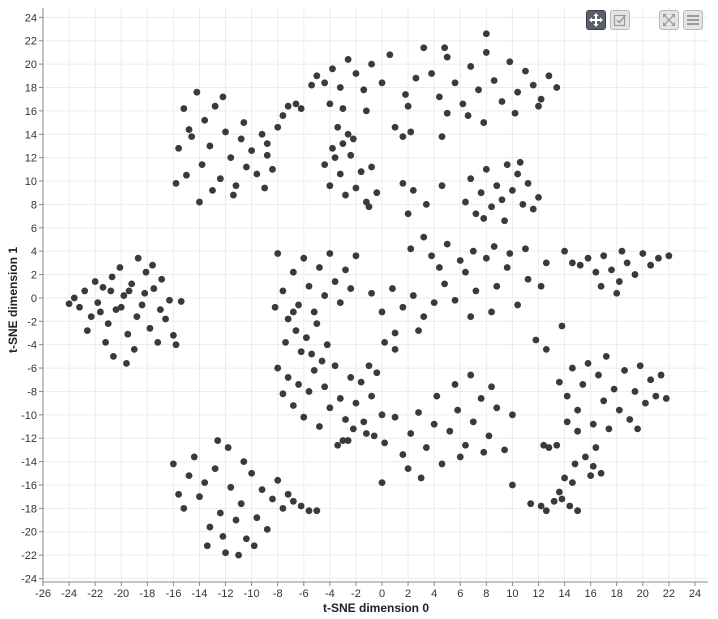  Describe the element at coordinates (564, 594) in the screenshot. I see `x-tick-label: 14` at that location.